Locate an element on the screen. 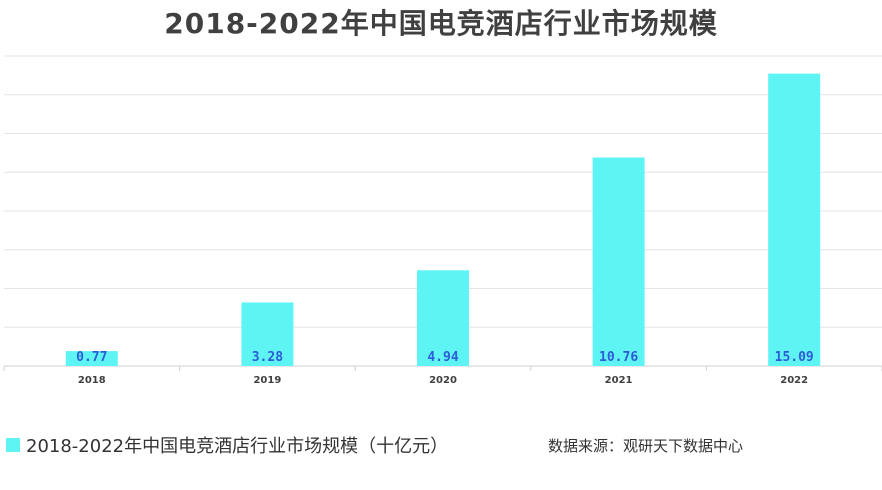  data-label-2020: 4.94 is located at coordinates (442, 357).